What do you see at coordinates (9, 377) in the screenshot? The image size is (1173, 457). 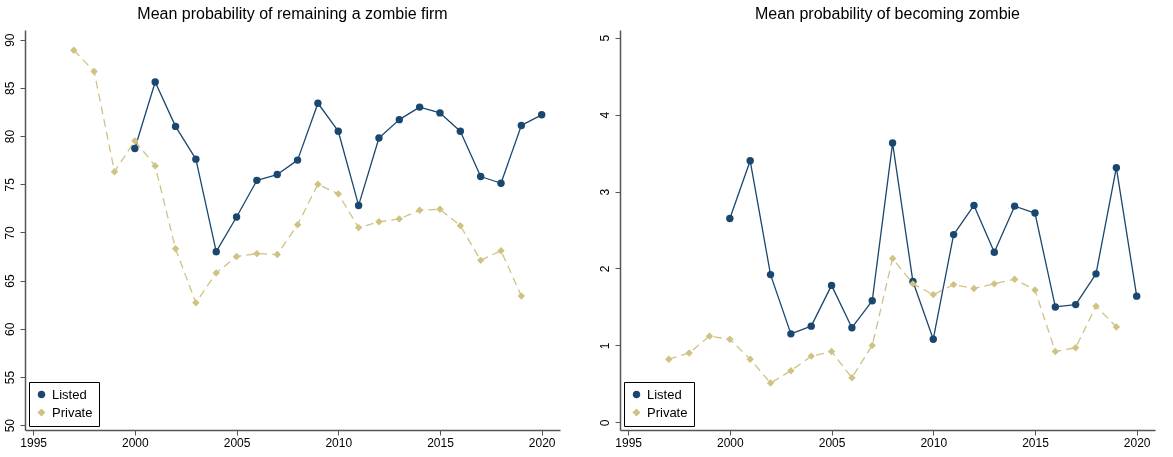 I see `y-tick-label: 55` at bounding box center [9, 377].